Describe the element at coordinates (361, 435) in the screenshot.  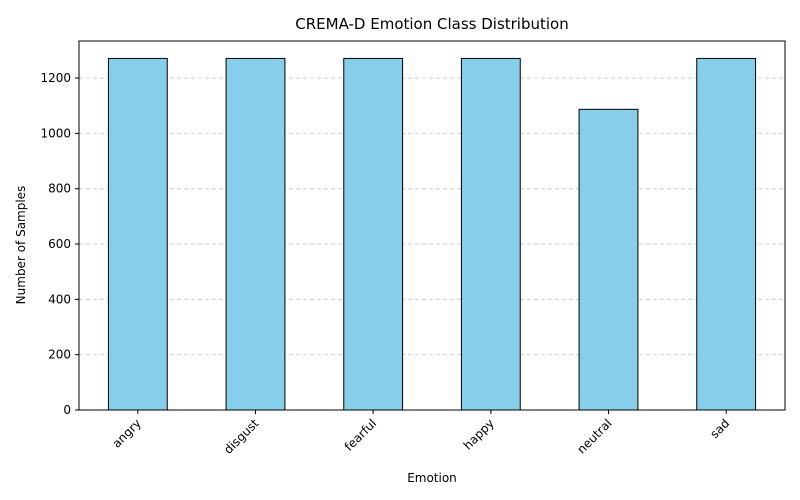
I see `x-tick-label-fearful: fearful` at that location.